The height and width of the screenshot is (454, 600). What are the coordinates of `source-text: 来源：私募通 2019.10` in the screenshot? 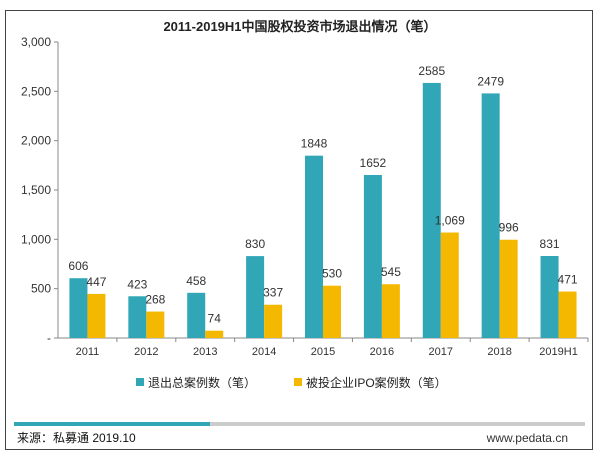 It's located at (76, 438).